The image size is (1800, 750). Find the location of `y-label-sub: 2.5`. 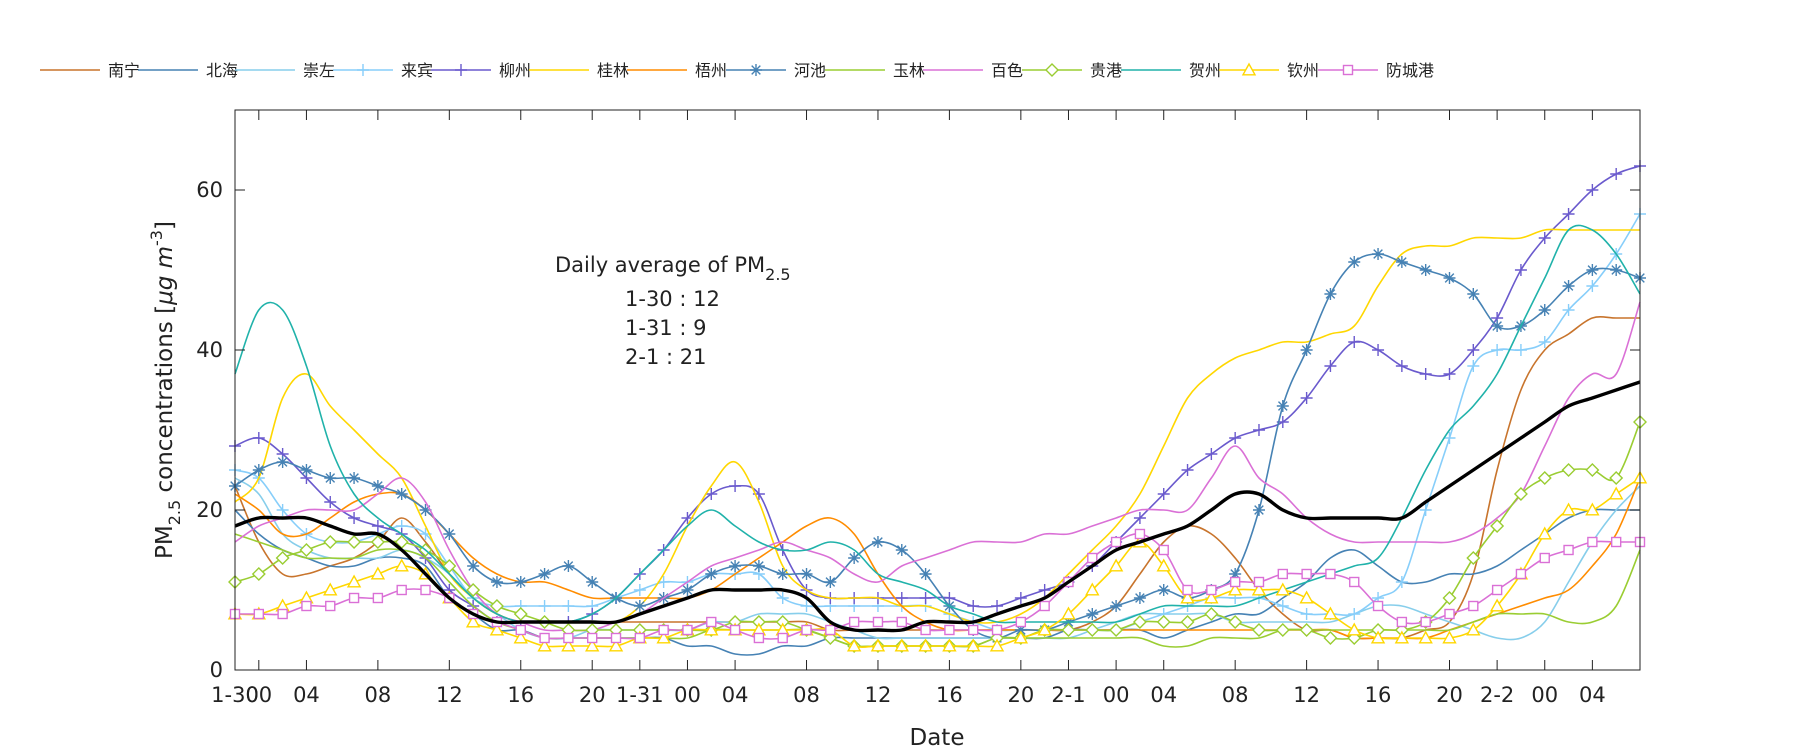

y-label-sub: 2.5 is located at coordinates (174, 512).